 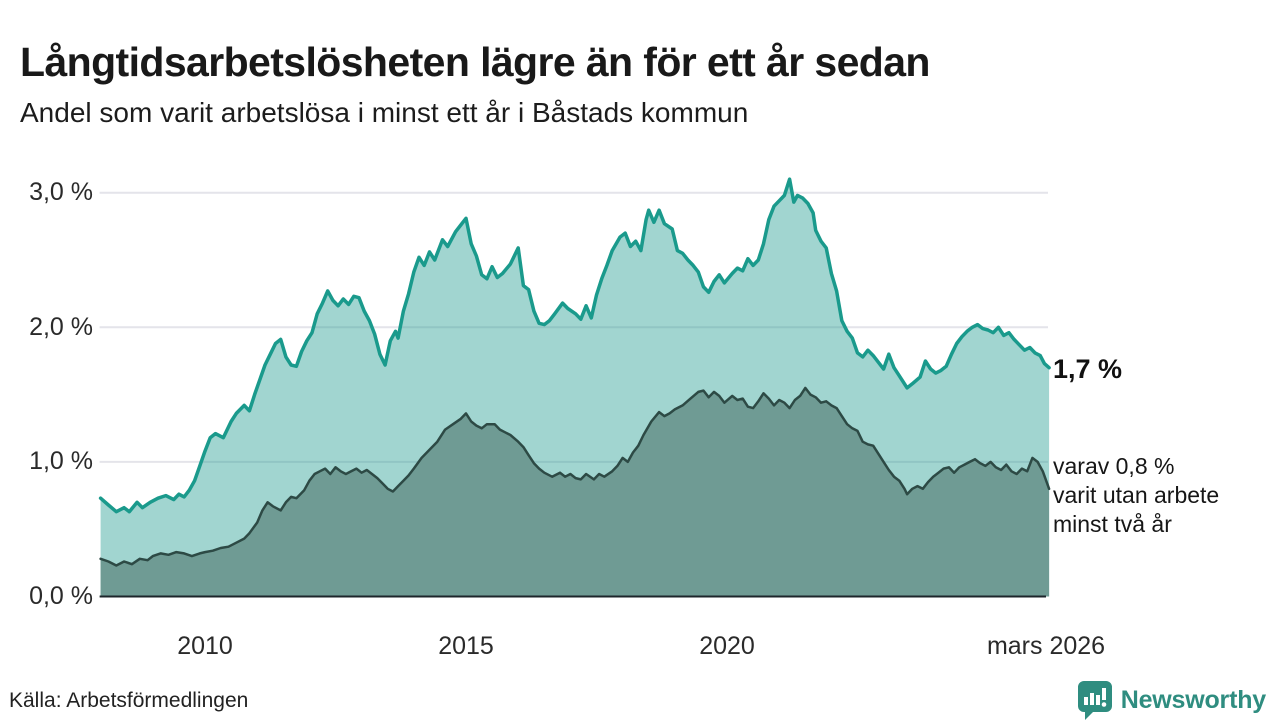 What do you see at coordinates (129, 700) in the screenshot?
I see `source-credit: Källa: Arbetsförmedlingen` at bounding box center [129, 700].